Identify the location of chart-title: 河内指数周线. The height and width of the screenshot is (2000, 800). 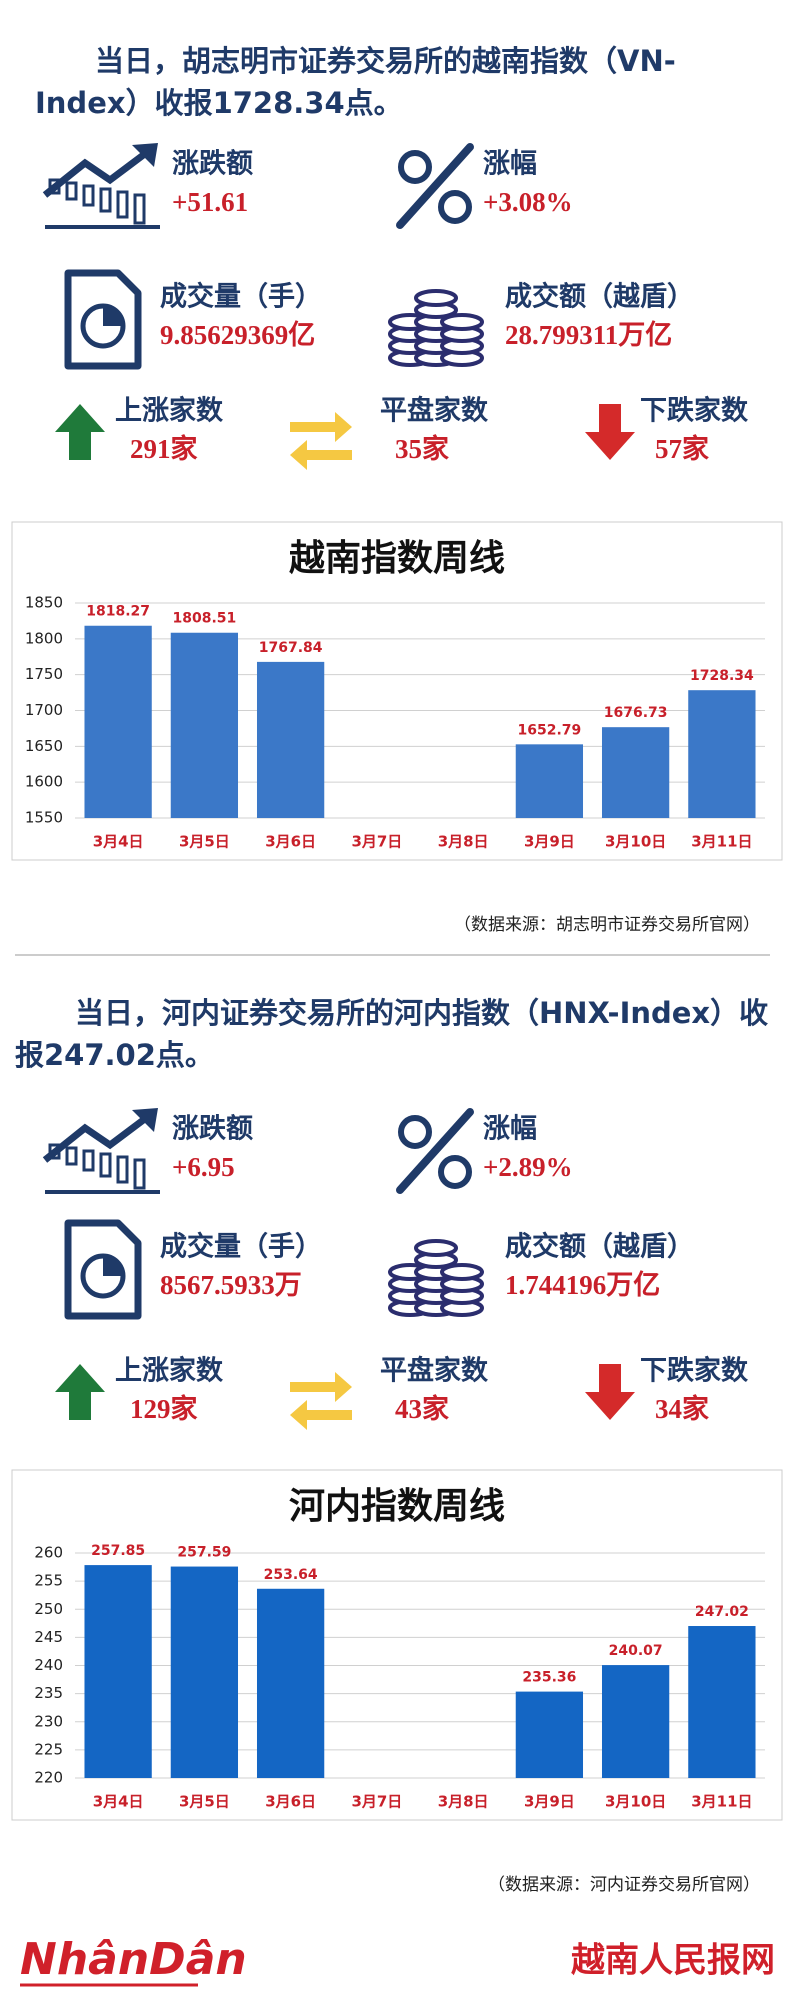
(397, 1506).